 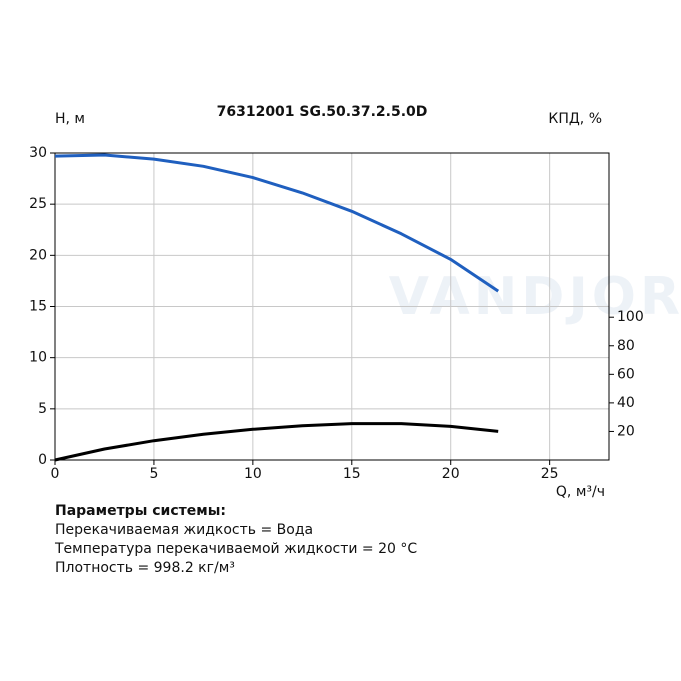 What do you see at coordinates (575, 119) in the screenshot?
I see `y2-axis-label: КПД, %` at bounding box center [575, 119].